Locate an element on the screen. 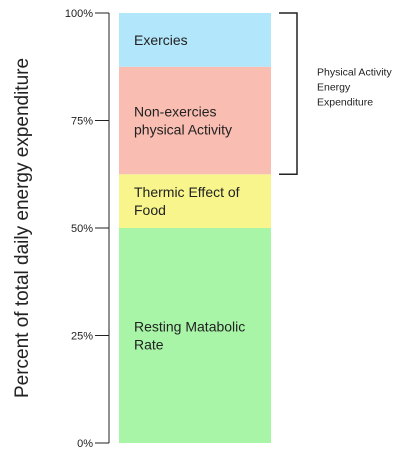  y-tick-label: 100% is located at coordinates (79, 14).